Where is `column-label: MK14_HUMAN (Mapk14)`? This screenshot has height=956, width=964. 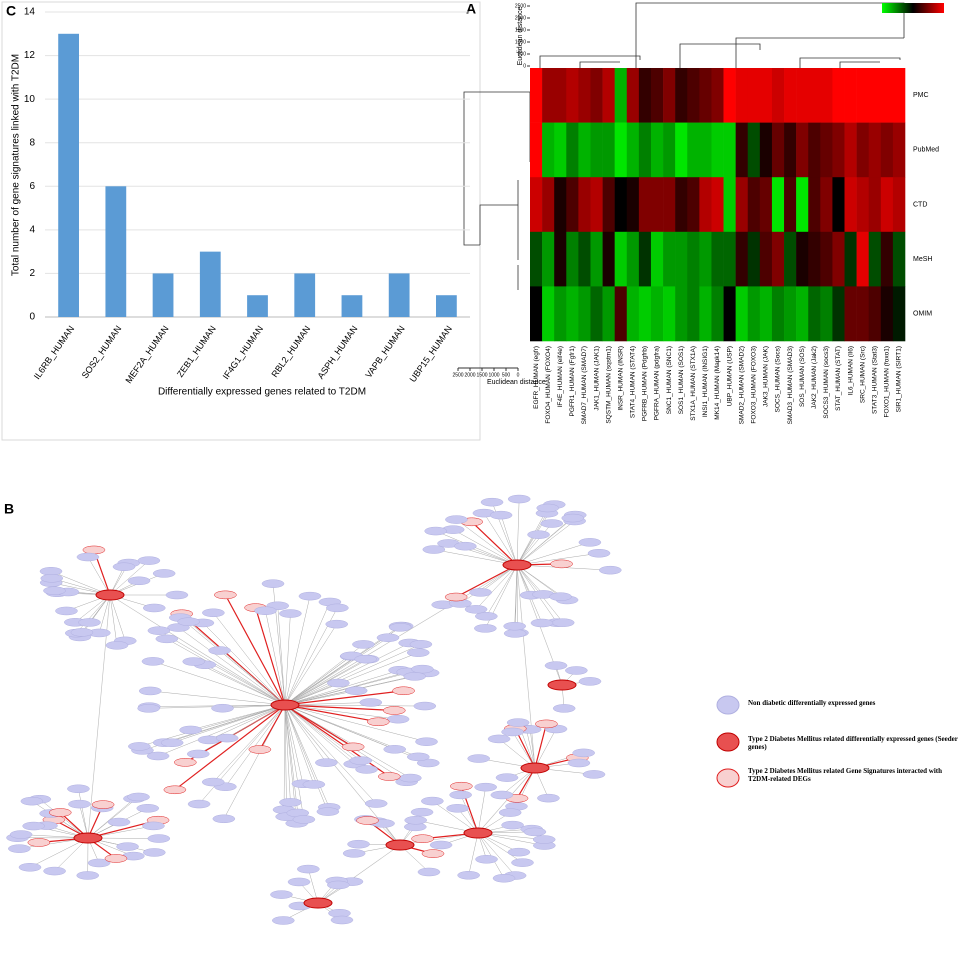 column-label: MK14_HUMAN (Mapk14) is located at coordinates (717, 383).